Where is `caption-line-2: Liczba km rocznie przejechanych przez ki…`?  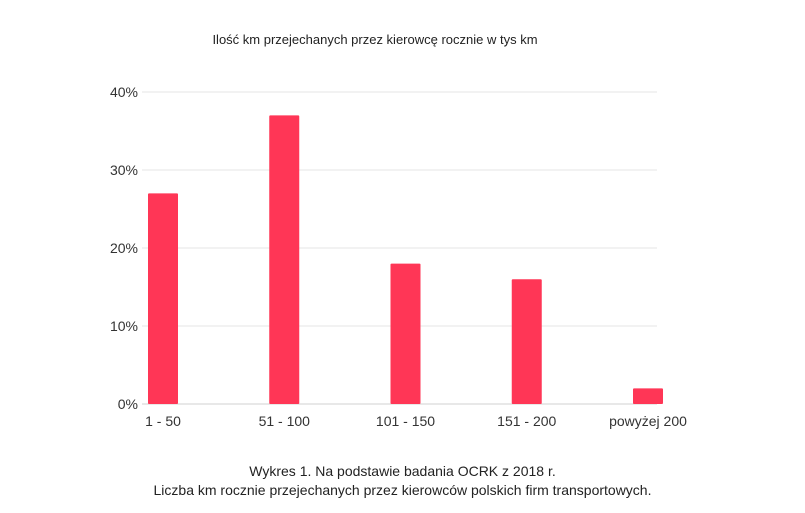
caption-line-2: Liczba km rocznie przejechanych przez ki… is located at coordinates (402, 490).